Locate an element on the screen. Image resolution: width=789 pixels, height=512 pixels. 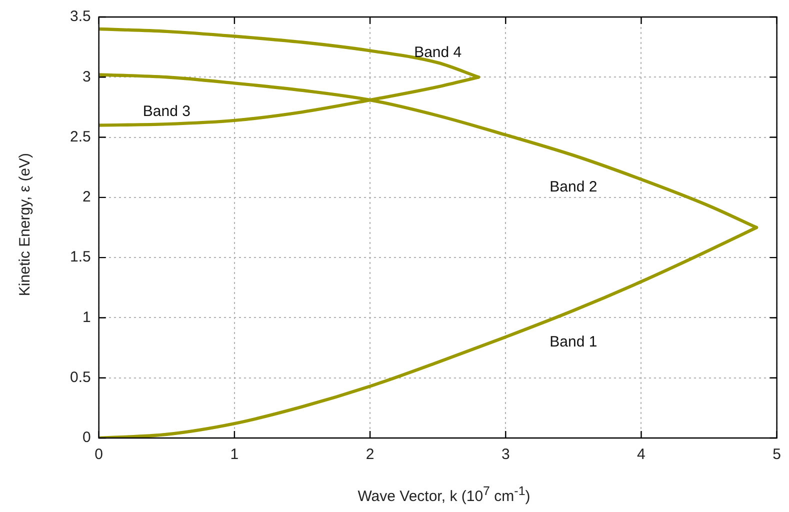
series-label: Band 2 is located at coordinates (574, 187).